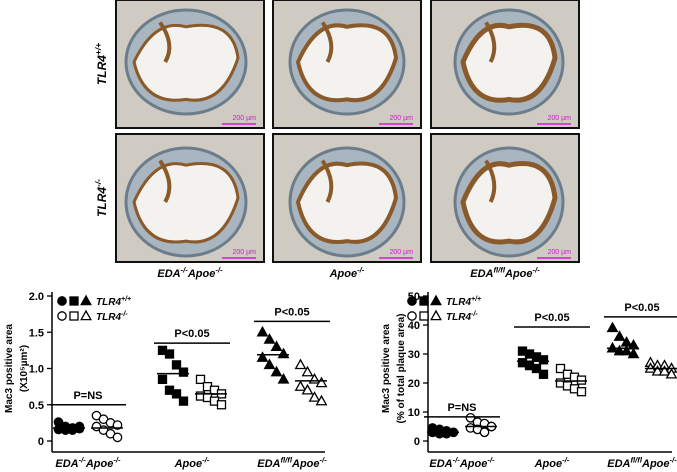  I want to click on x-tick-label: EDA-/-Apoe-/-, so click(462, 463).